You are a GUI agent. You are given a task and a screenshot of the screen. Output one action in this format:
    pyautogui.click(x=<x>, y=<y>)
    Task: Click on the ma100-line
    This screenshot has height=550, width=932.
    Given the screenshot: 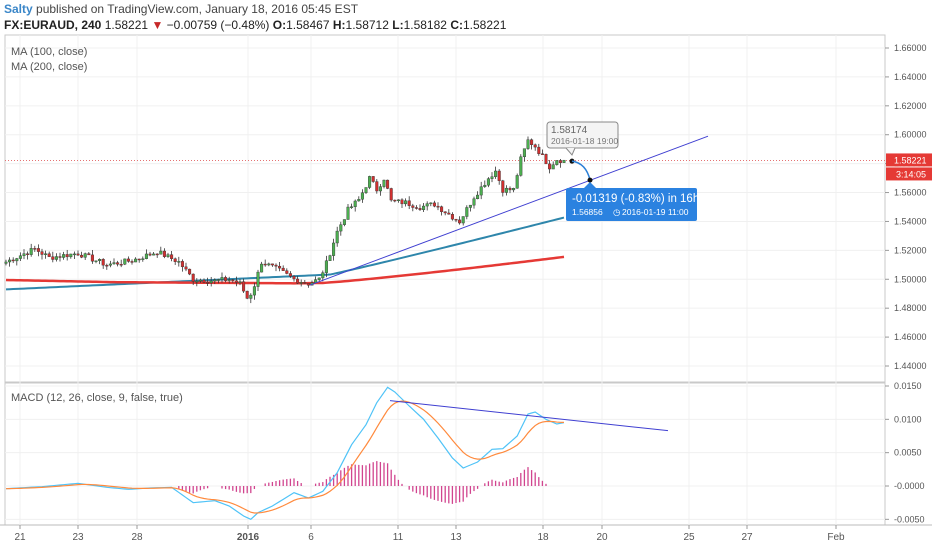 What is the action you would take?
    pyautogui.click(x=285, y=253)
    